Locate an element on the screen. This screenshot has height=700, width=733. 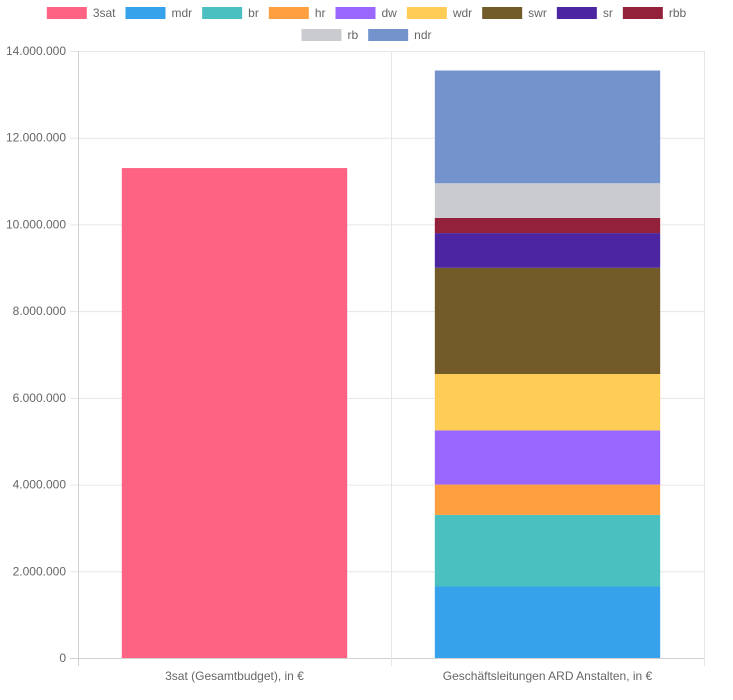
legend-item-hr: hr is located at coordinates (297, 13).